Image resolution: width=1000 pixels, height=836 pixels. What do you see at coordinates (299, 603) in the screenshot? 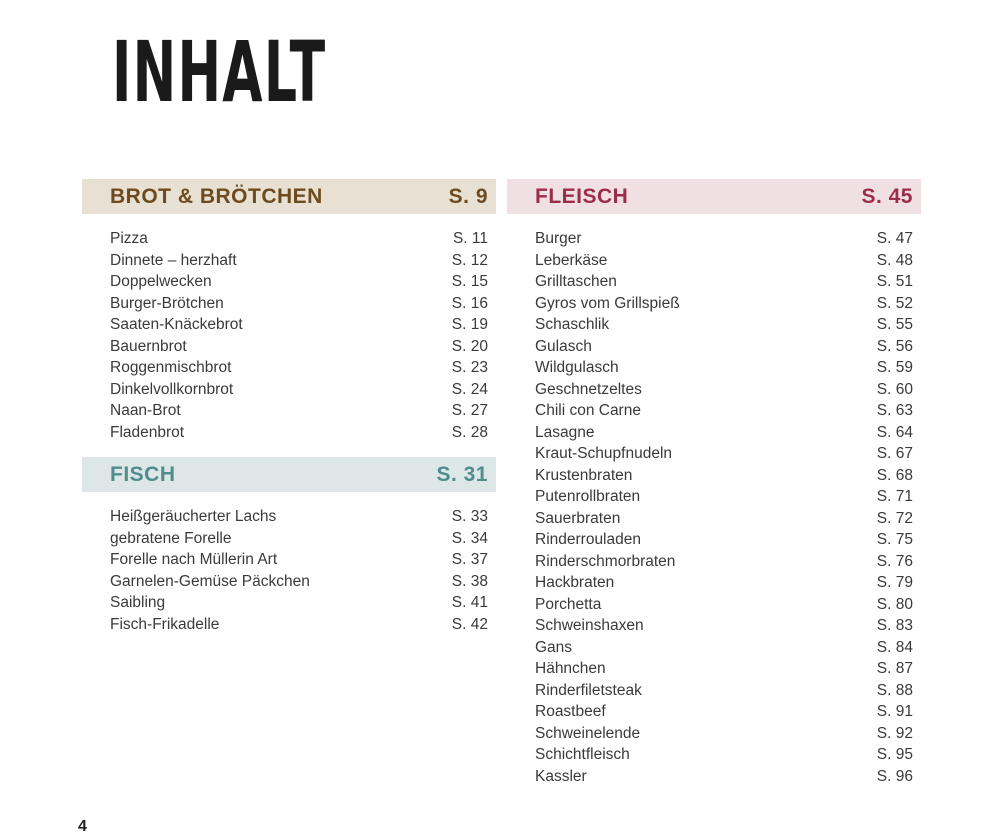
I see `toc-entry: Saibling S. 41` at bounding box center [299, 603].